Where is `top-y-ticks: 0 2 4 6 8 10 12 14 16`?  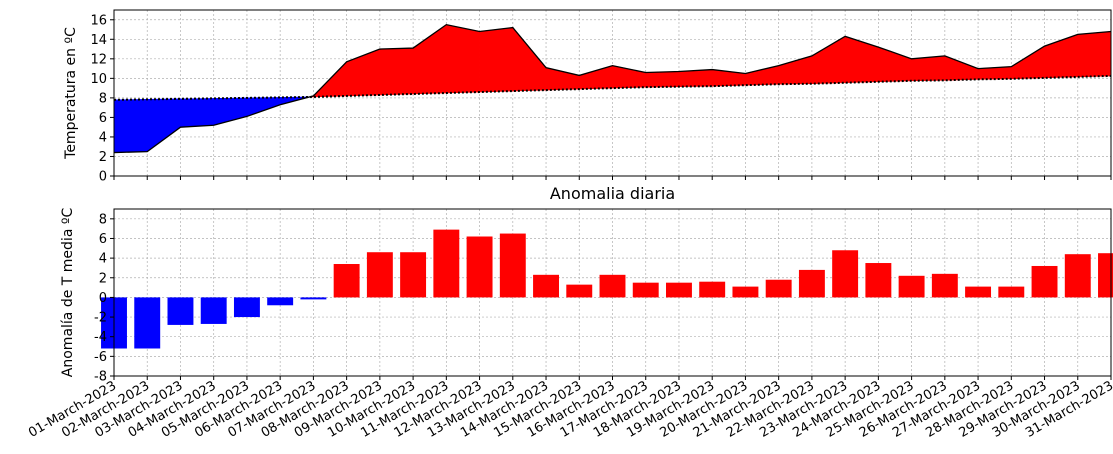 top-y-ticks: 0 2 4 6 8 10 12 14 16 is located at coordinates (102, 99).